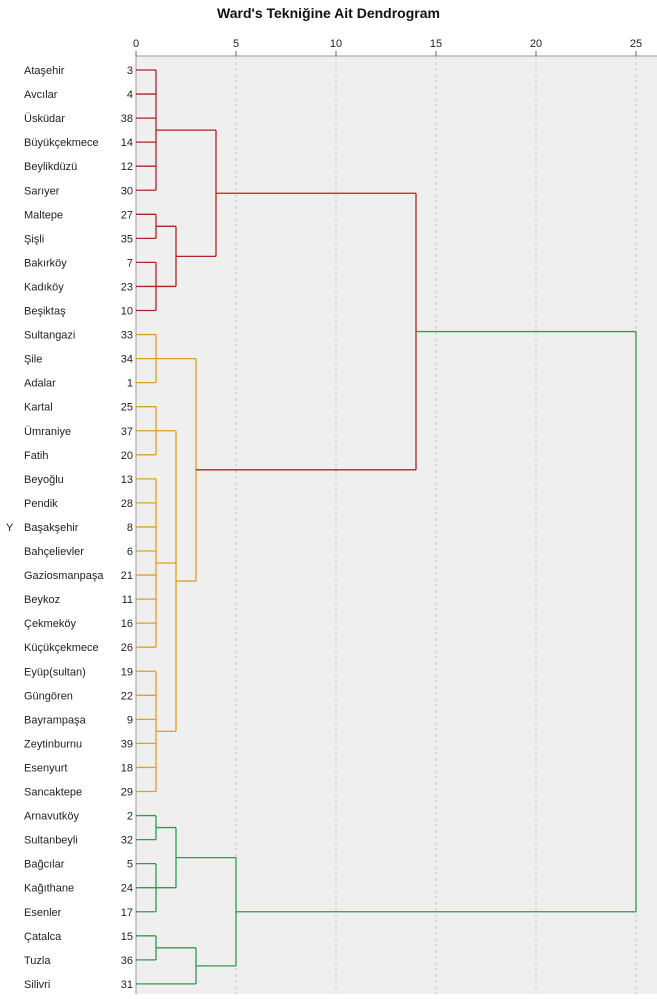 The image size is (657, 999). Describe the element at coordinates (127, 793) in the screenshot. I see `leaf-id-label: 29` at that location.